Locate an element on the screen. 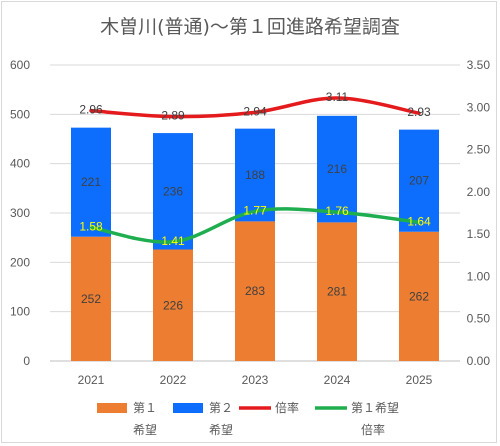 Image resolution: width=500 pixels, height=446 pixels. legend-label: 第１希望 is located at coordinates (375, 407).